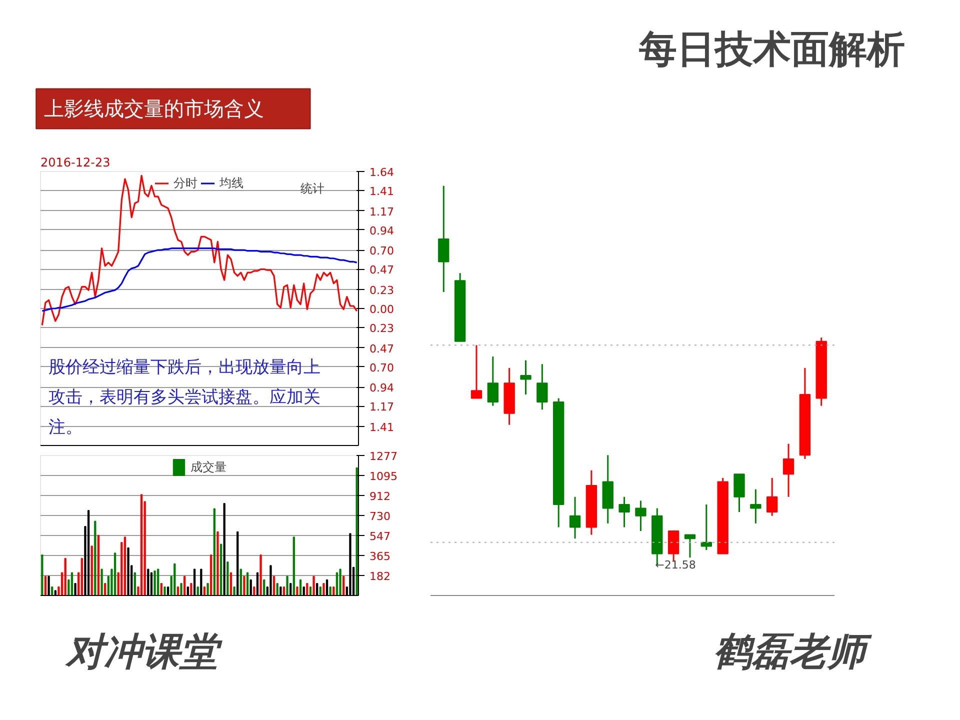 The width and height of the screenshot is (960, 720). Describe the element at coordinates (186, 183) in the screenshot. I see `legend-label: 分时` at that location.